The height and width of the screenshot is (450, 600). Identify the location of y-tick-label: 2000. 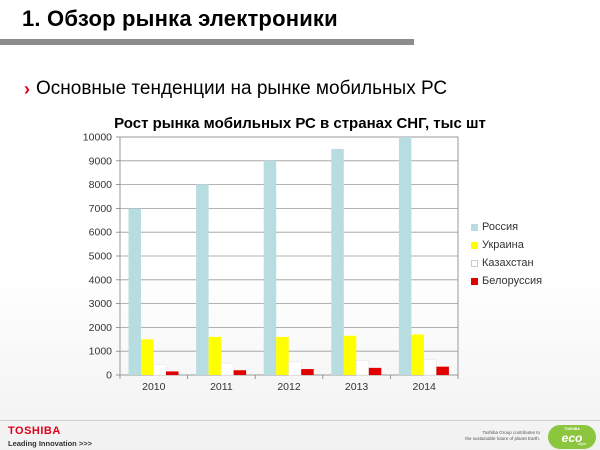
(101, 328).